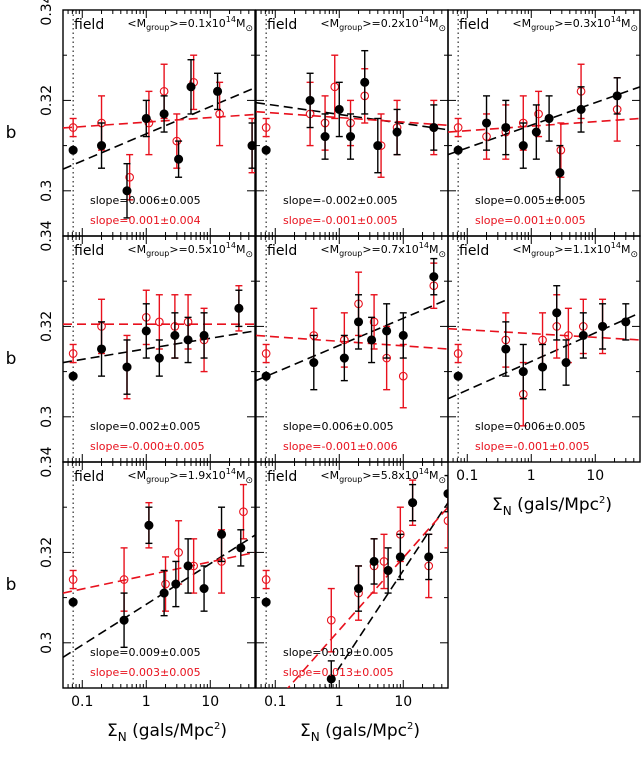 The width and height of the screenshot is (642, 763). Describe the element at coordinates (532, 446) in the screenshot. I see `panel-6-slope-red: slope=-0.001±0.005` at that location.